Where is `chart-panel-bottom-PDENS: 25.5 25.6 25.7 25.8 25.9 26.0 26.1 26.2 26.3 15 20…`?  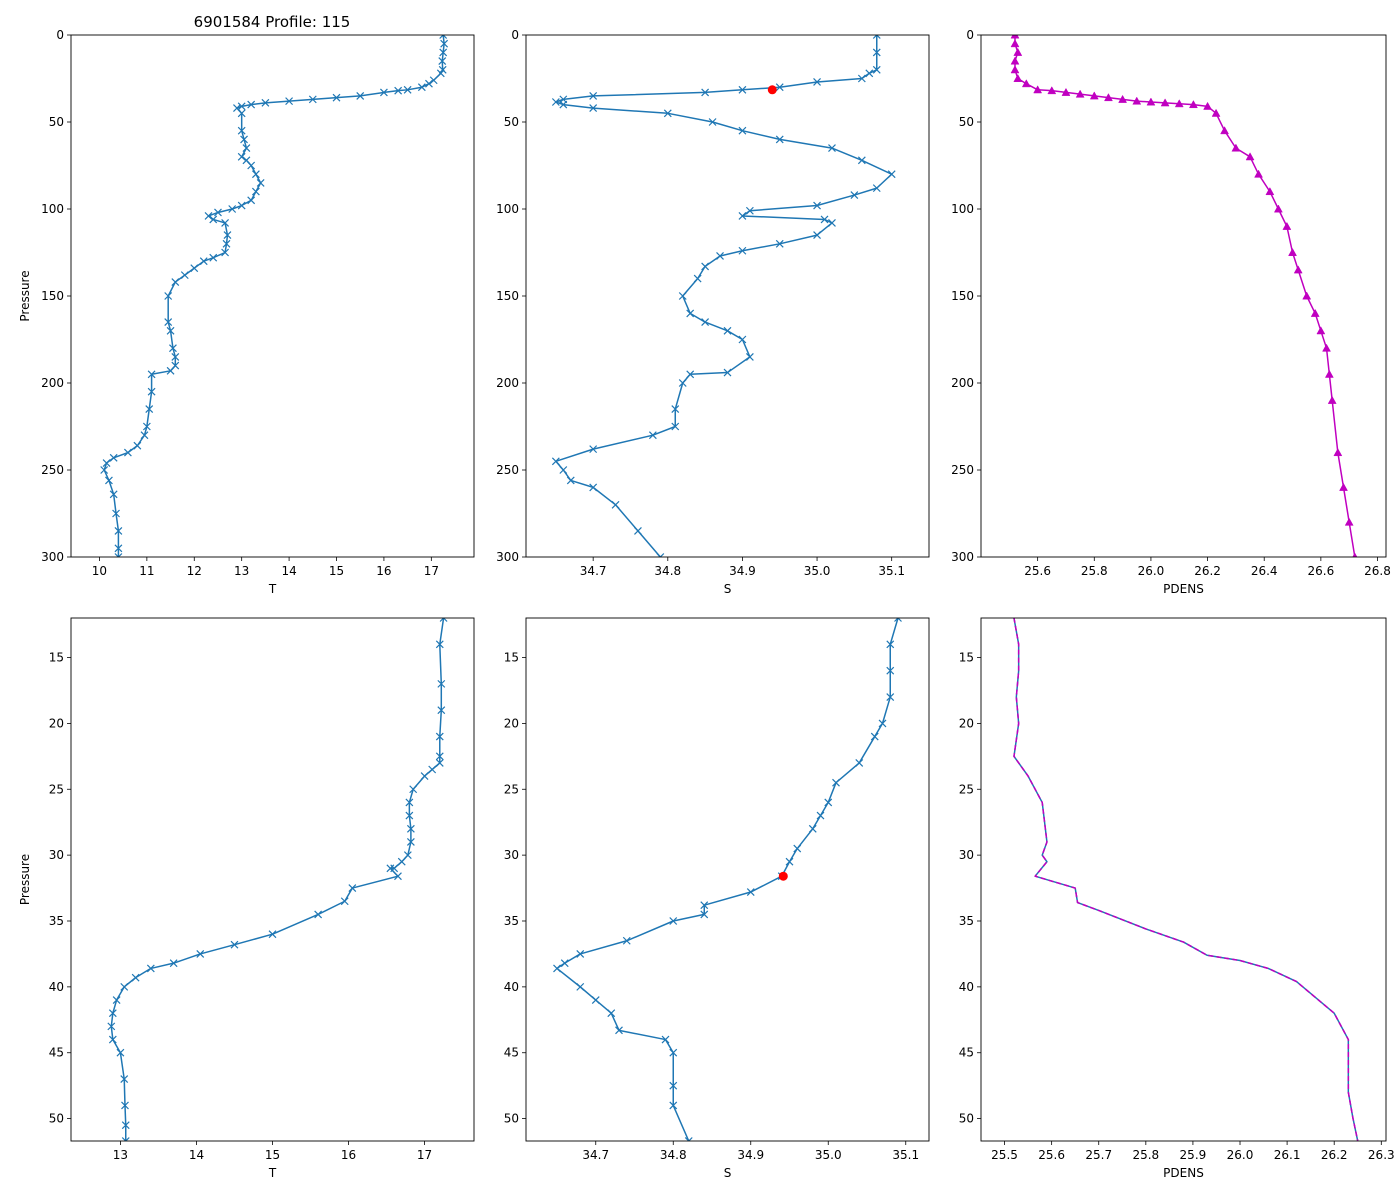
chart-panel-bottom-PDENS: 25.5 25.6 25.7 25.8 25.9 26.0 26.1 26.2 26.3 15 20… is located at coordinates (1177, 898).